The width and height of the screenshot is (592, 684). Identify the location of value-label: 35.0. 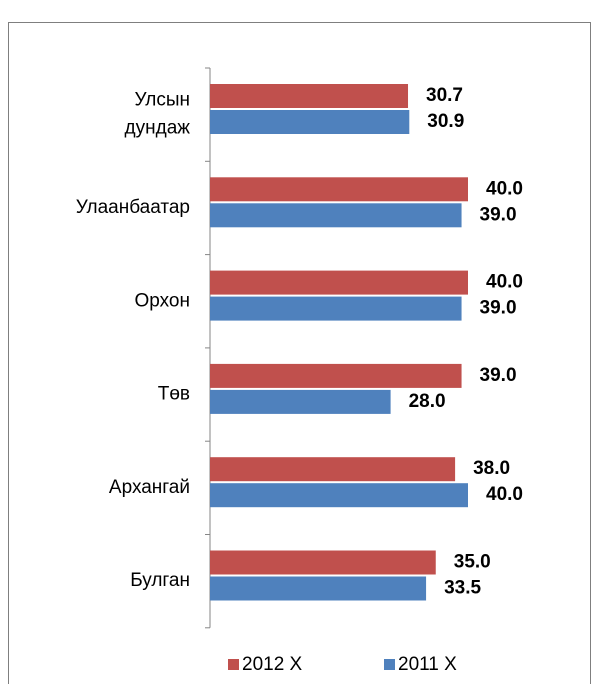
(472, 562).